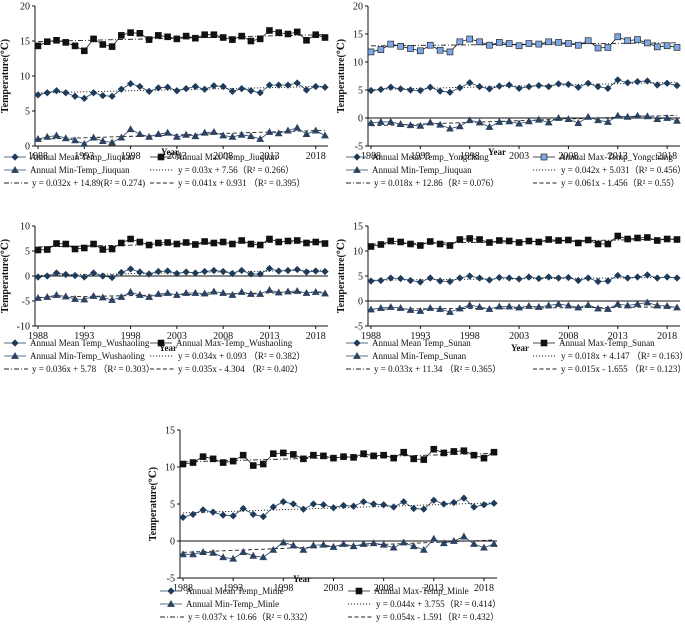 The image size is (685, 630). Describe the element at coordinates (25, 227) in the screenshot. I see `y-tick-label: 10` at that location.